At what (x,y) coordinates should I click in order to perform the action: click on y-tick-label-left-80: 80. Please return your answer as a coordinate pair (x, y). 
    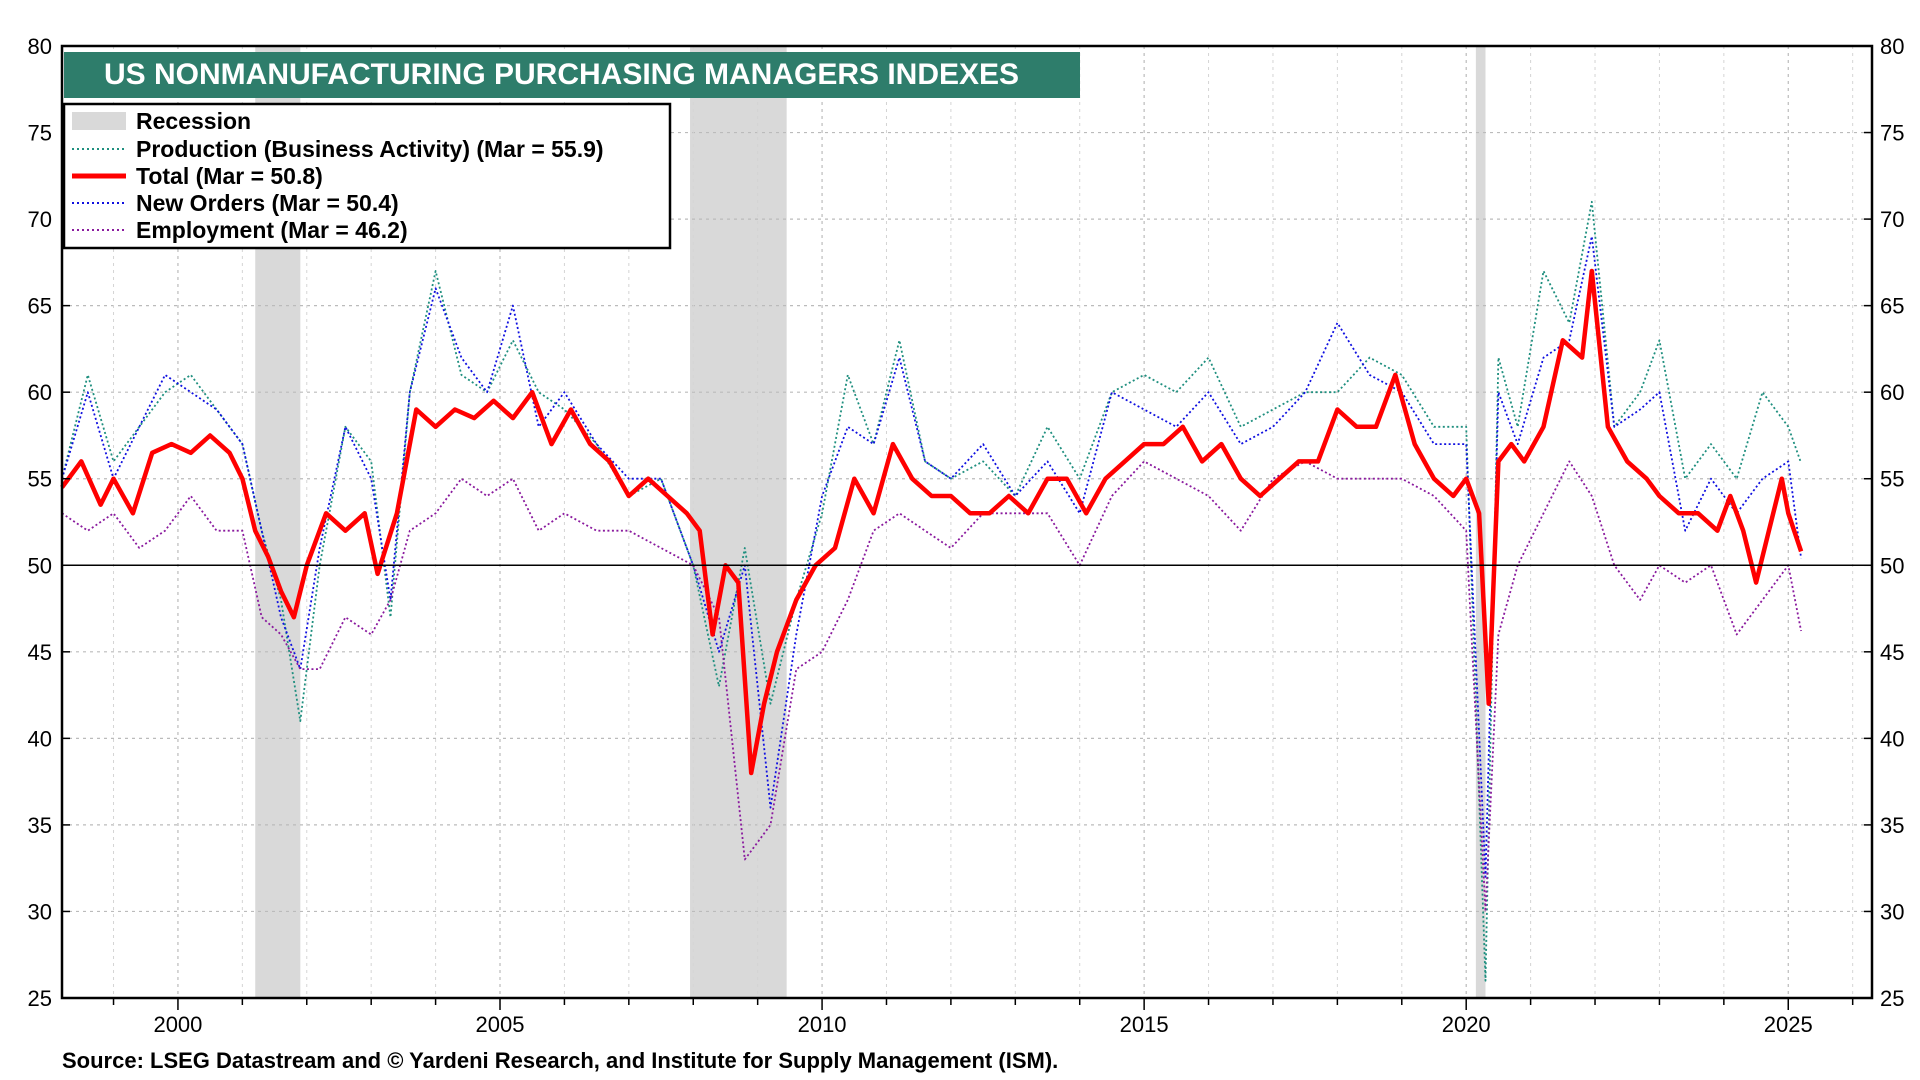
    Looking at the image, I should click on (40, 46).